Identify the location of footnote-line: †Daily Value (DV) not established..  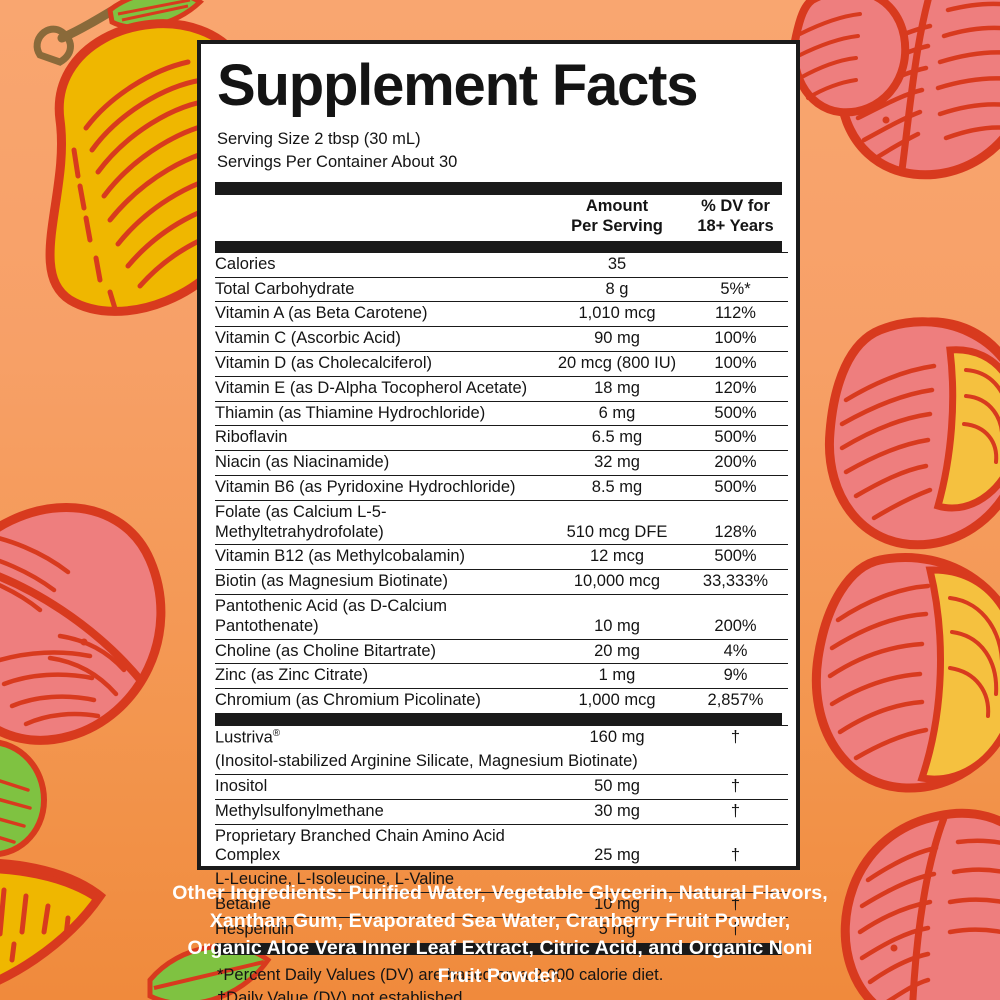
(342, 994).